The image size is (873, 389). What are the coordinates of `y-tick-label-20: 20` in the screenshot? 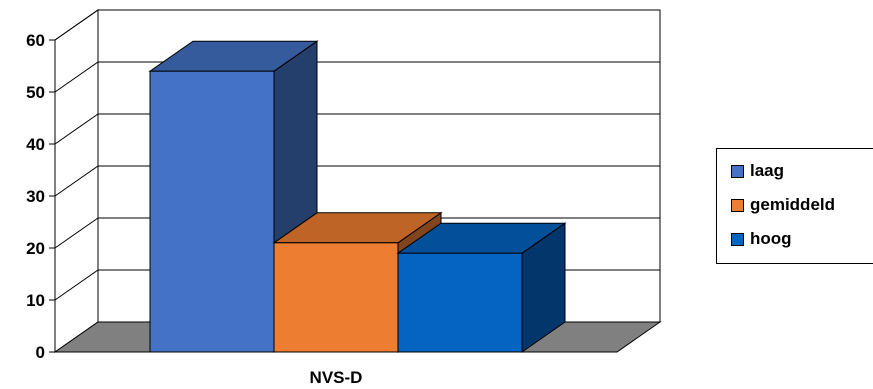 It's located at (35, 248).